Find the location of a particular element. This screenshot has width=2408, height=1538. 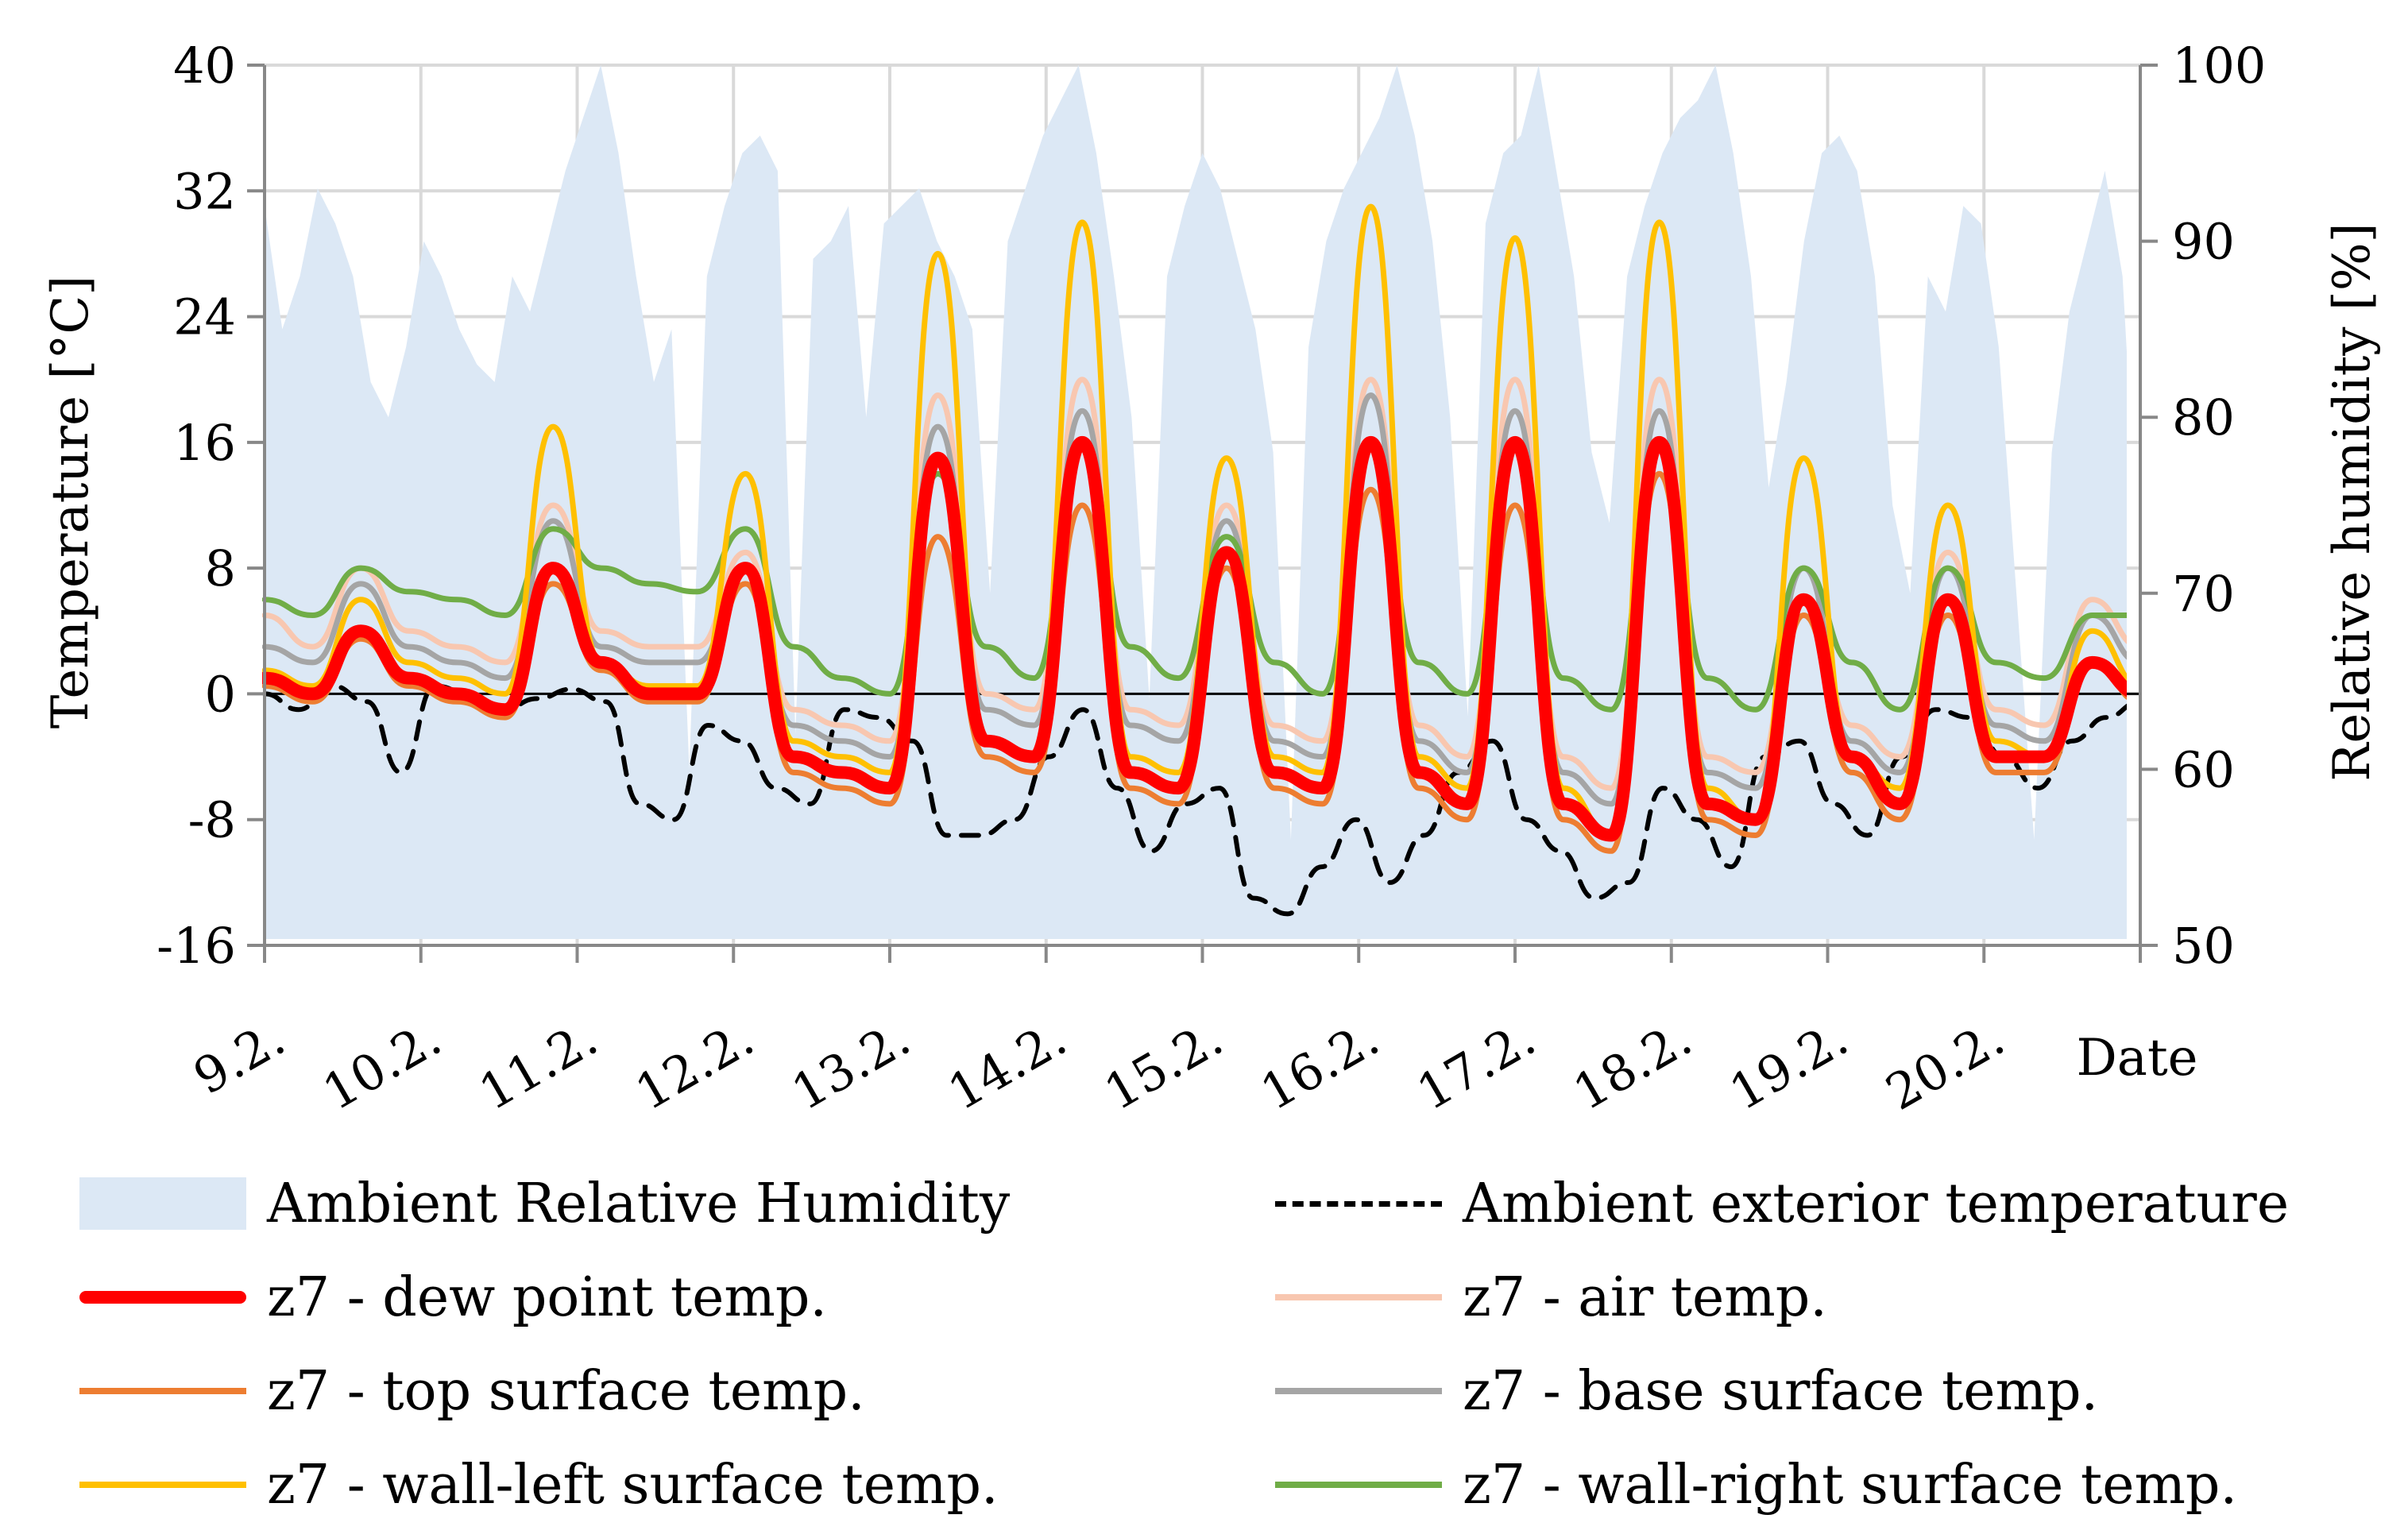

wall-right-line is located at coordinates (1194, 576).